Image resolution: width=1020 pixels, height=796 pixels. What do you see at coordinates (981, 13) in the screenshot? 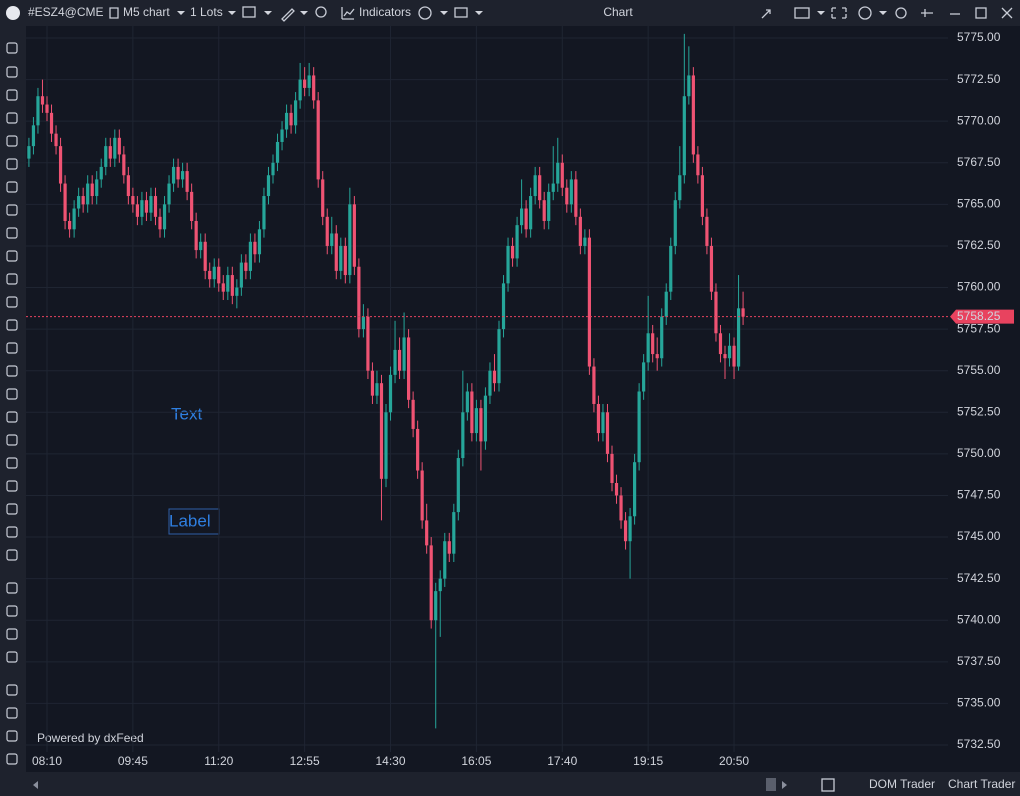
I see `maximize-button` at bounding box center [981, 13].